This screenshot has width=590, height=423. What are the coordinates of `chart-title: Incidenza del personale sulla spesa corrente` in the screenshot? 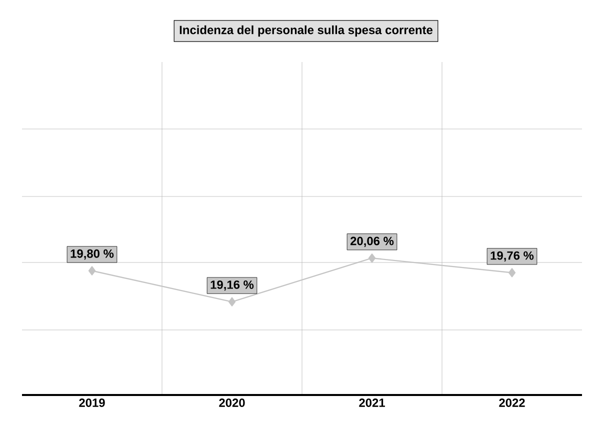 It's located at (306, 31).